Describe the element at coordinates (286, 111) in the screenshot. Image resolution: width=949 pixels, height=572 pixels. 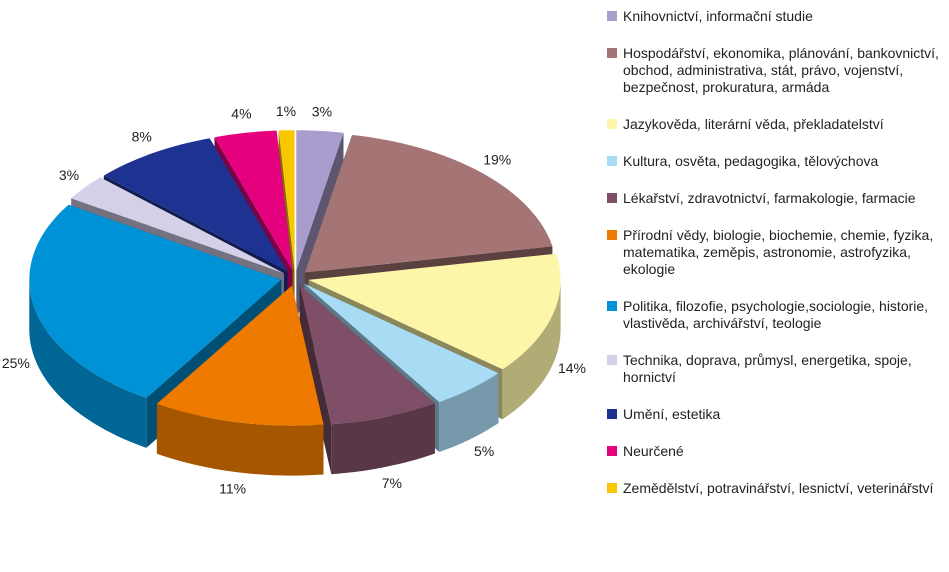
I see `value-label: 1%` at that location.